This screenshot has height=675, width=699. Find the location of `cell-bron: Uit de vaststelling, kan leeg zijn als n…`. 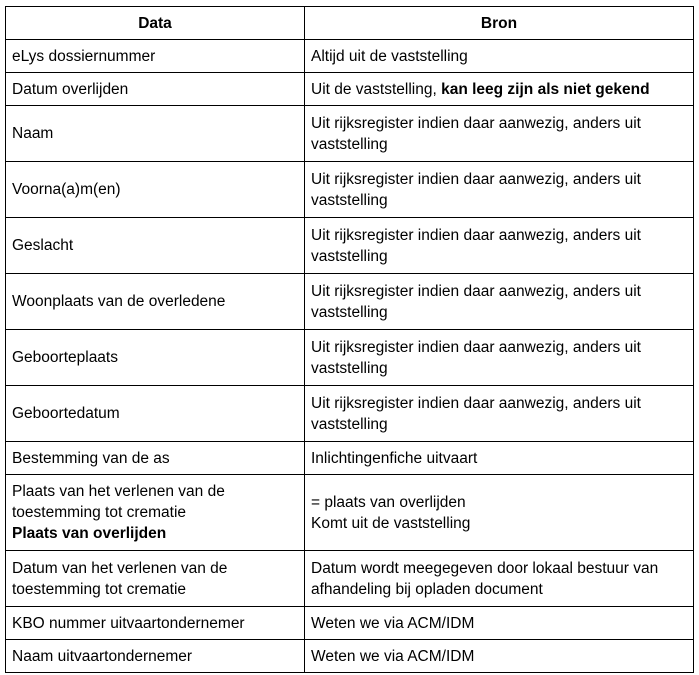

cell-bron: Uit de vaststelling, kan leeg zijn als n… is located at coordinates (499, 89).